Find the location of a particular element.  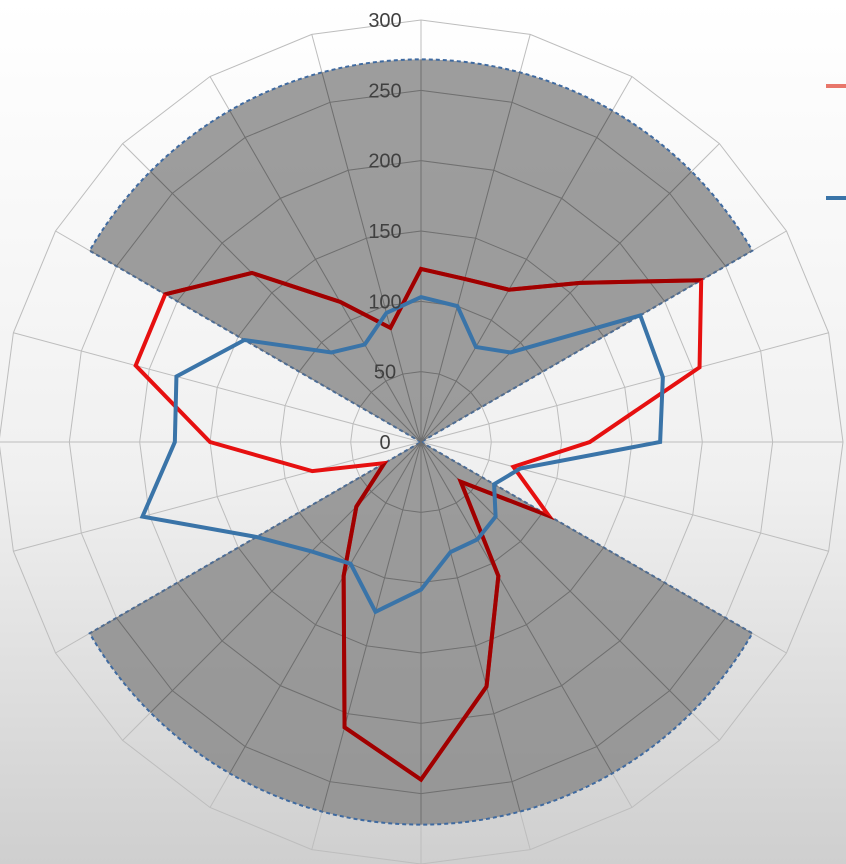

tick-label-250: 250 is located at coordinates (384, 91).